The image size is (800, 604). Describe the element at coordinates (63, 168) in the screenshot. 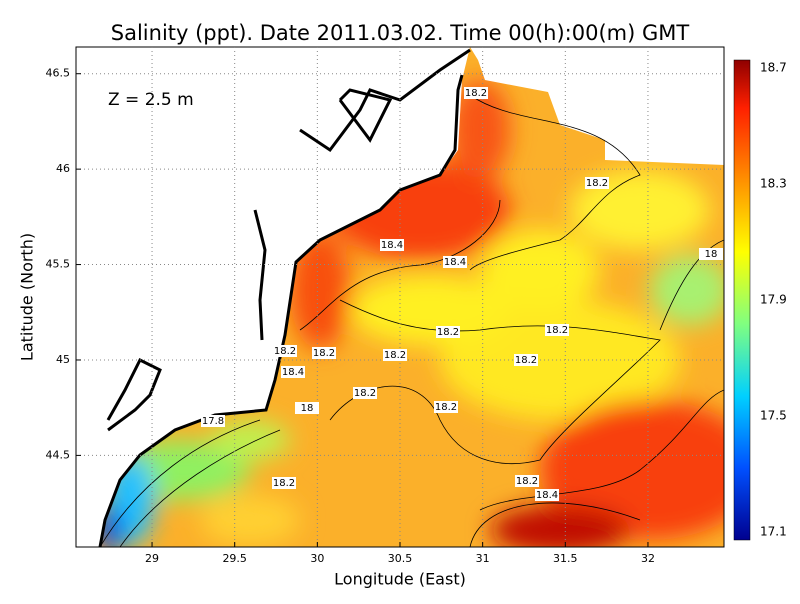

I see `y-tick-label: 46` at that location.